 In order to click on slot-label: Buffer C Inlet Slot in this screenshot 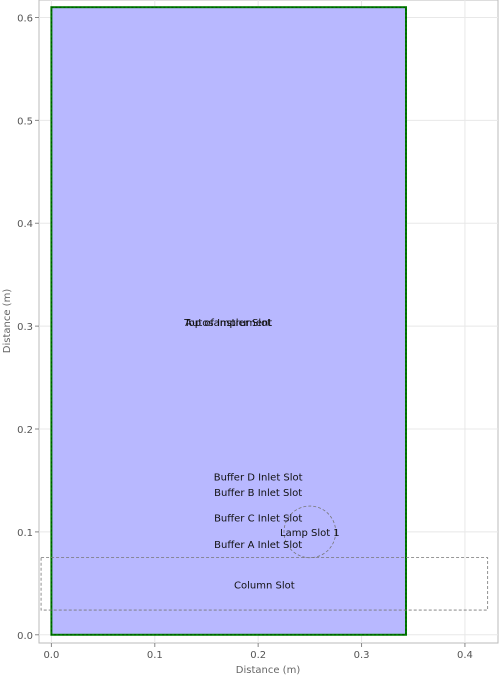, I will do `click(258, 518)`.